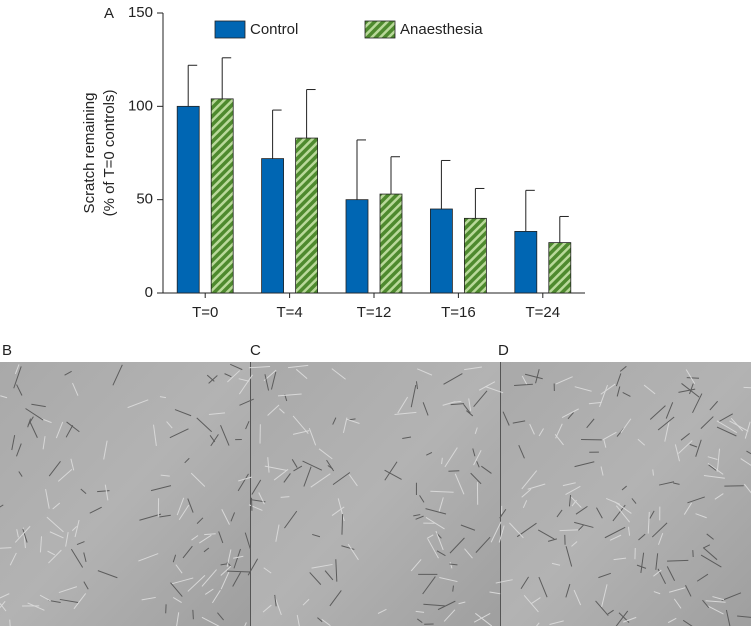  What do you see at coordinates (274, 29) in the screenshot?
I see `legend-label: Control` at bounding box center [274, 29].